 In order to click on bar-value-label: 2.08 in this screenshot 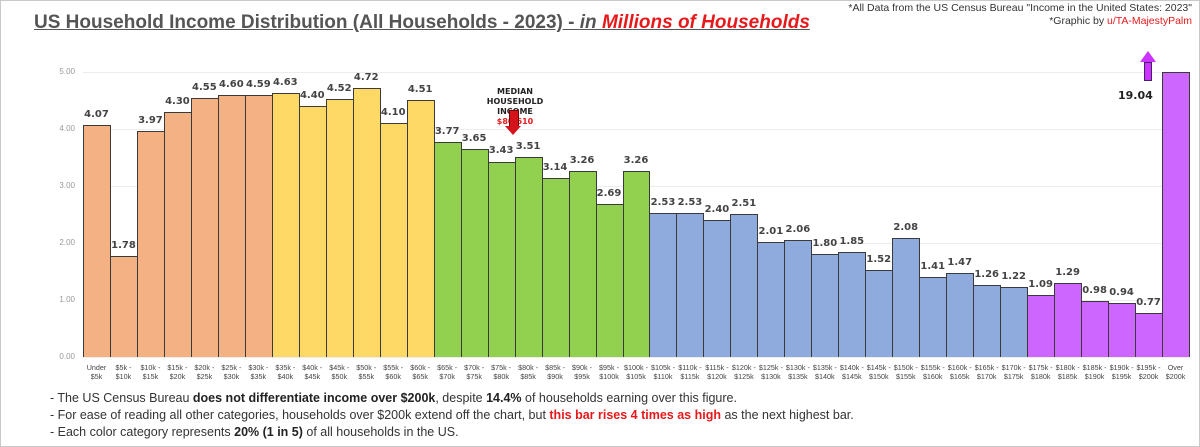, I will do `click(906, 228)`.